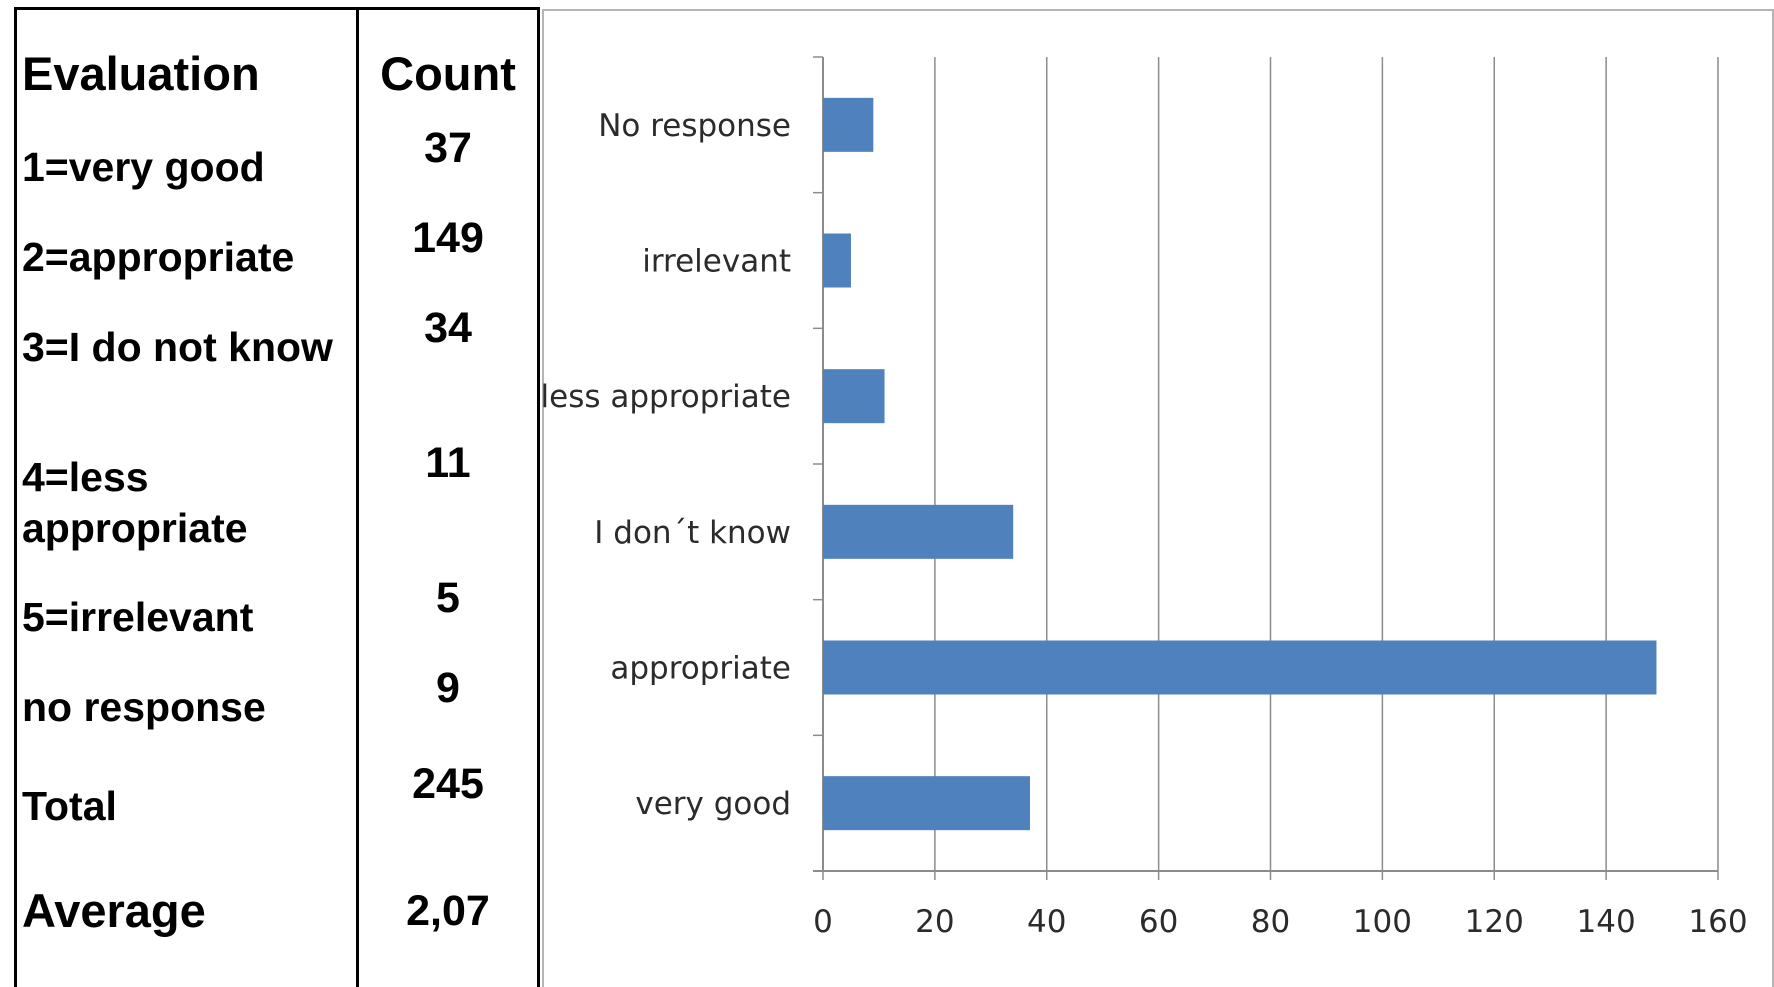 This screenshot has width=1774, height=987. Describe the element at coordinates (716, 262) in the screenshot. I see `category-label-irrelevant: irrelevant` at that location.